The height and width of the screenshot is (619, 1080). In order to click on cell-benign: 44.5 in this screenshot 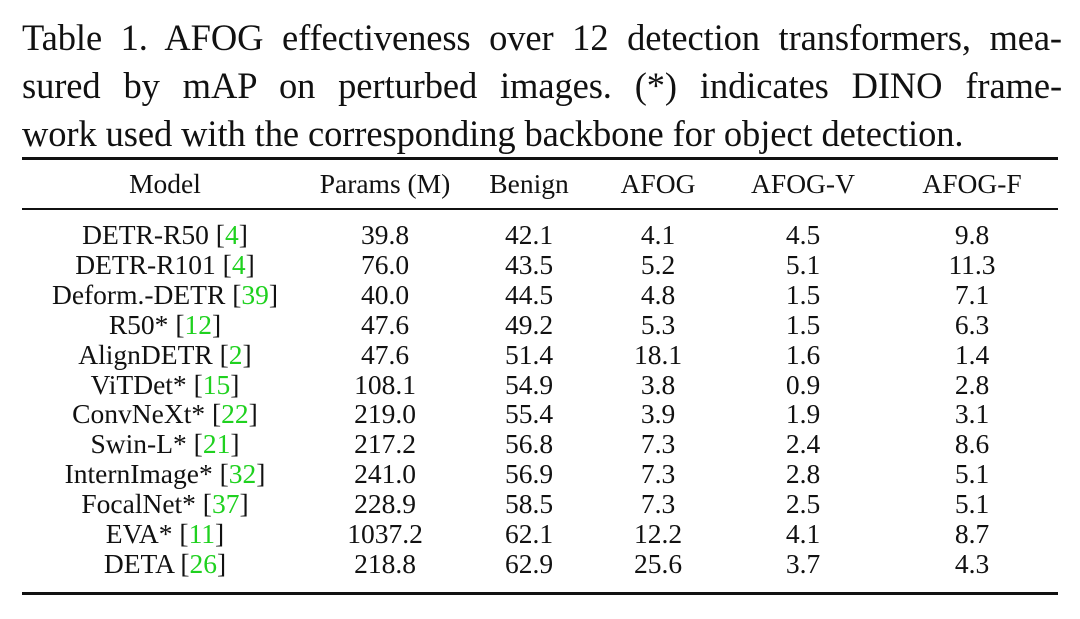, I will do `click(529, 294)`.